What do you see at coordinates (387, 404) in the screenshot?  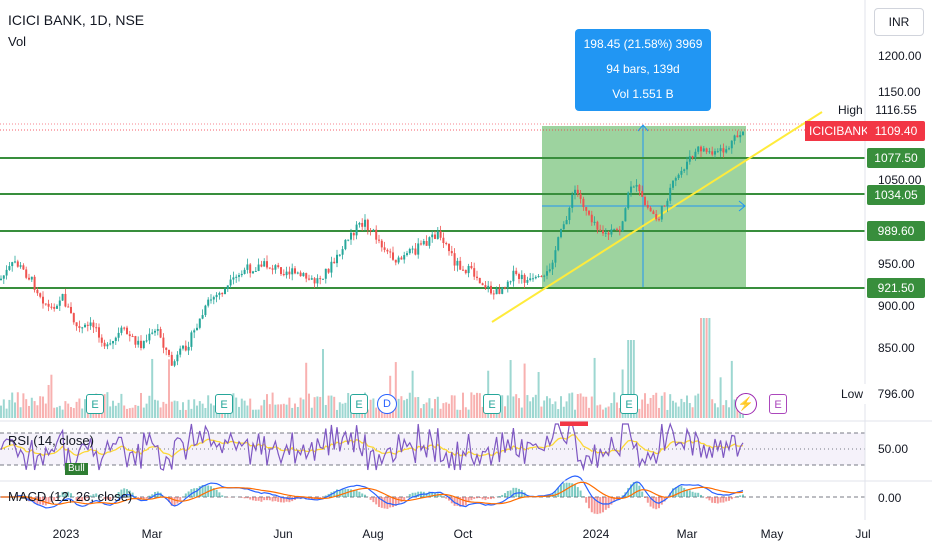 I see `dividend-event-icon: D` at bounding box center [387, 404].